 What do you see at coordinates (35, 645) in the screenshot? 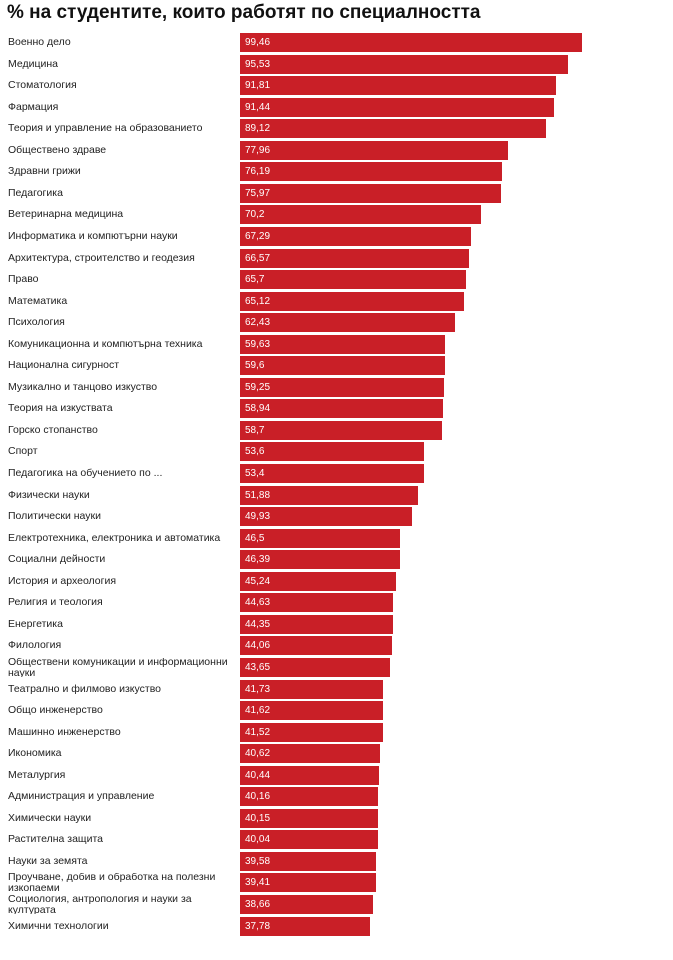
I see `category-label: Филология` at bounding box center [35, 645].